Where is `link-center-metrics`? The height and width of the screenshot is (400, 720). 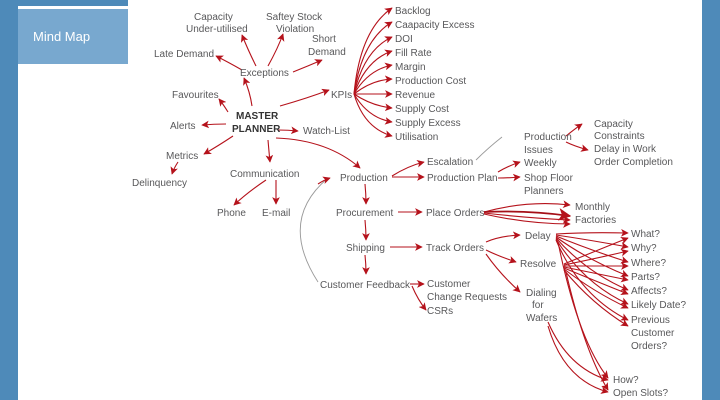 link-center-metrics is located at coordinates (218, 145).